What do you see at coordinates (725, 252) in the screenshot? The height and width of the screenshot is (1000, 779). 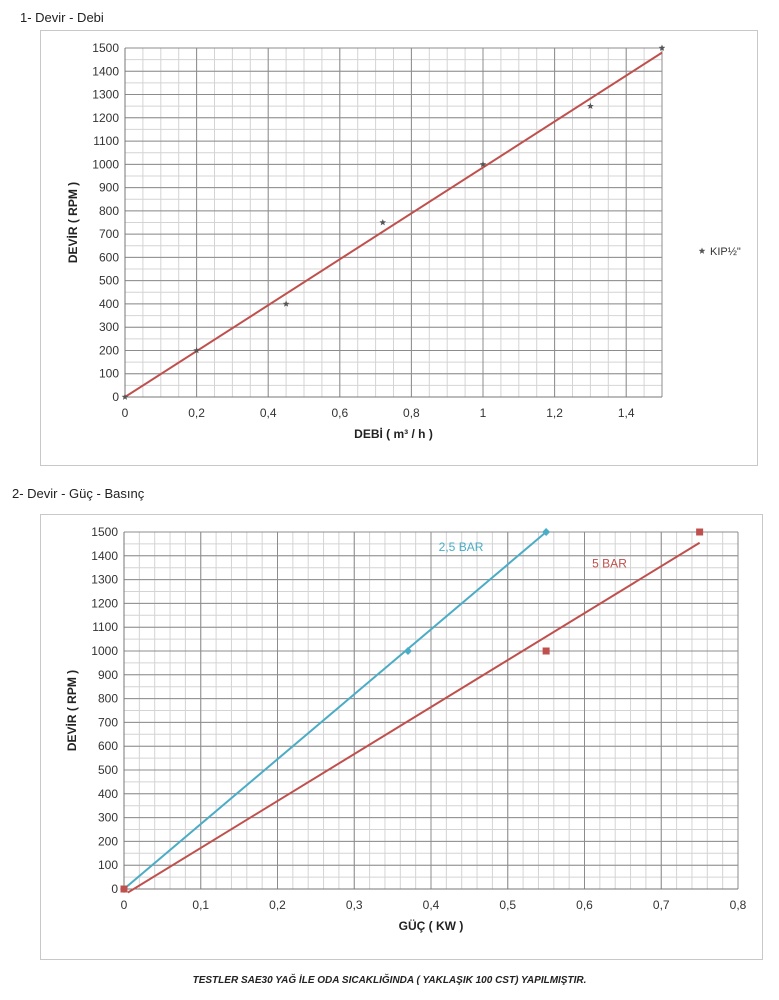 I see `legend-label: KIP½"` at bounding box center [725, 252].